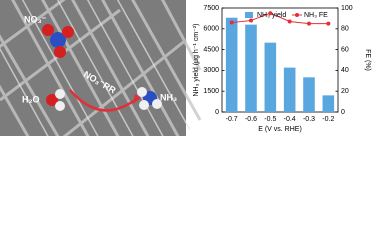  I want to click on ammonia-molecule, so click(149, 98).